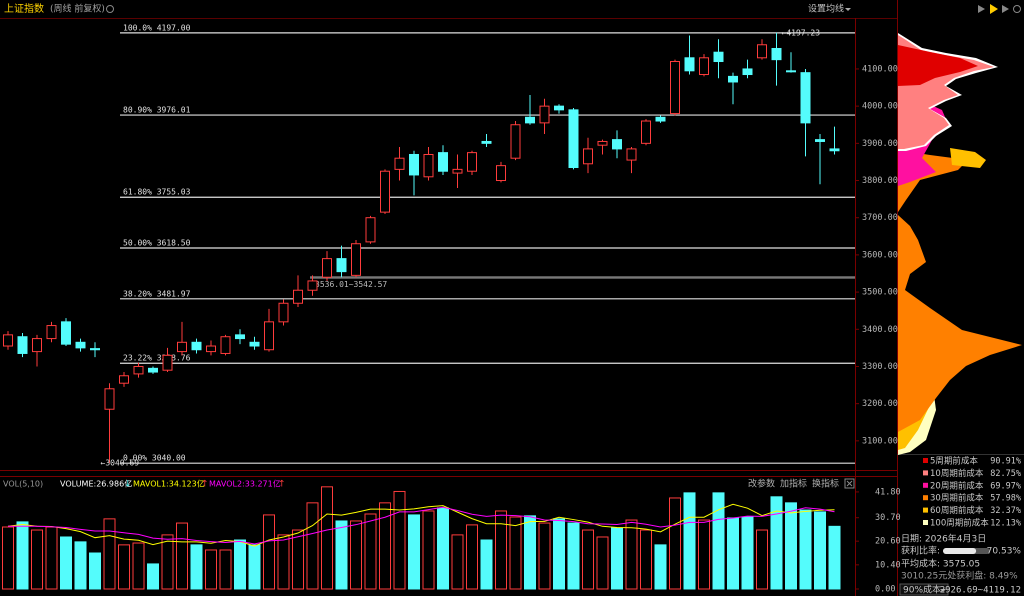 The width and height of the screenshot is (1024, 596). What do you see at coordinates (157, 293) in the screenshot?
I see `level-label: 38.20% 3481.97` at bounding box center [157, 293].